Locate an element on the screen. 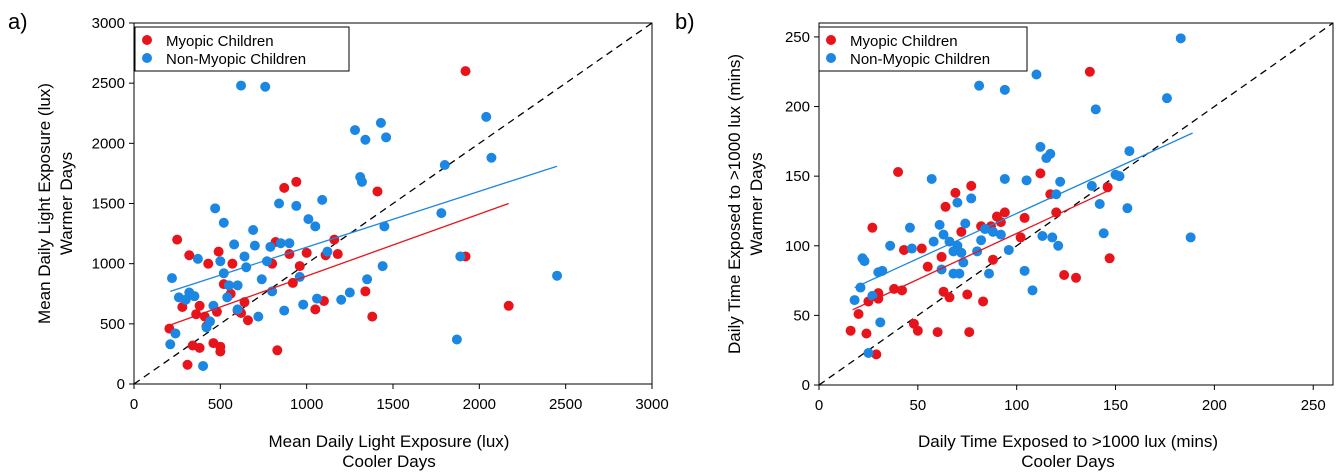  x-tick-label-a: 1000 is located at coordinates (306, 404).